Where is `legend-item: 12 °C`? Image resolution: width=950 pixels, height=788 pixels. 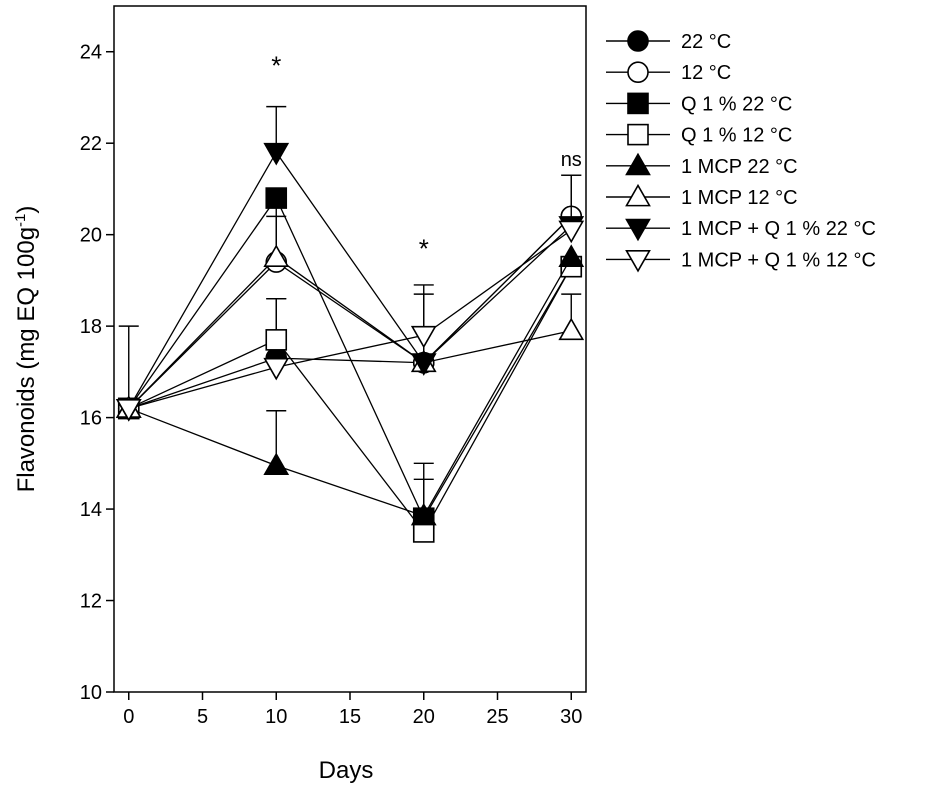
legend-item: 12 °C is located at coordinates (668, 72).